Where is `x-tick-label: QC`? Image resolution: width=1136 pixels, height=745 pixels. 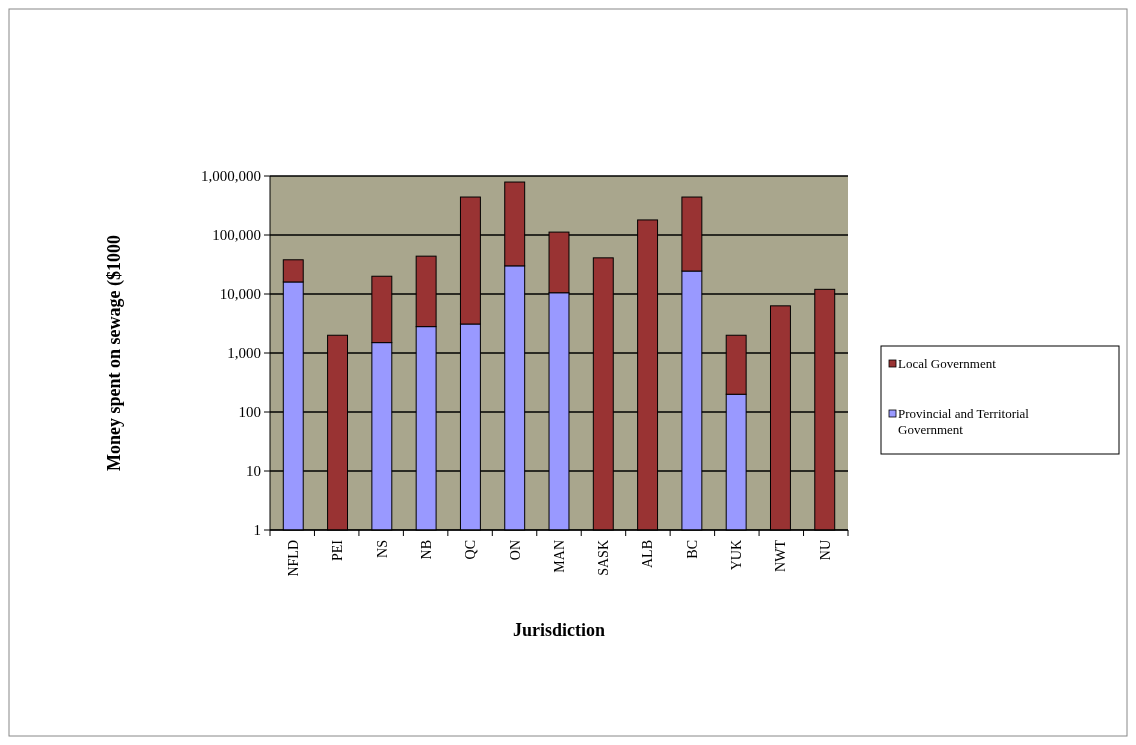
x-tick-label: QC is located at coordinates (471, 550).